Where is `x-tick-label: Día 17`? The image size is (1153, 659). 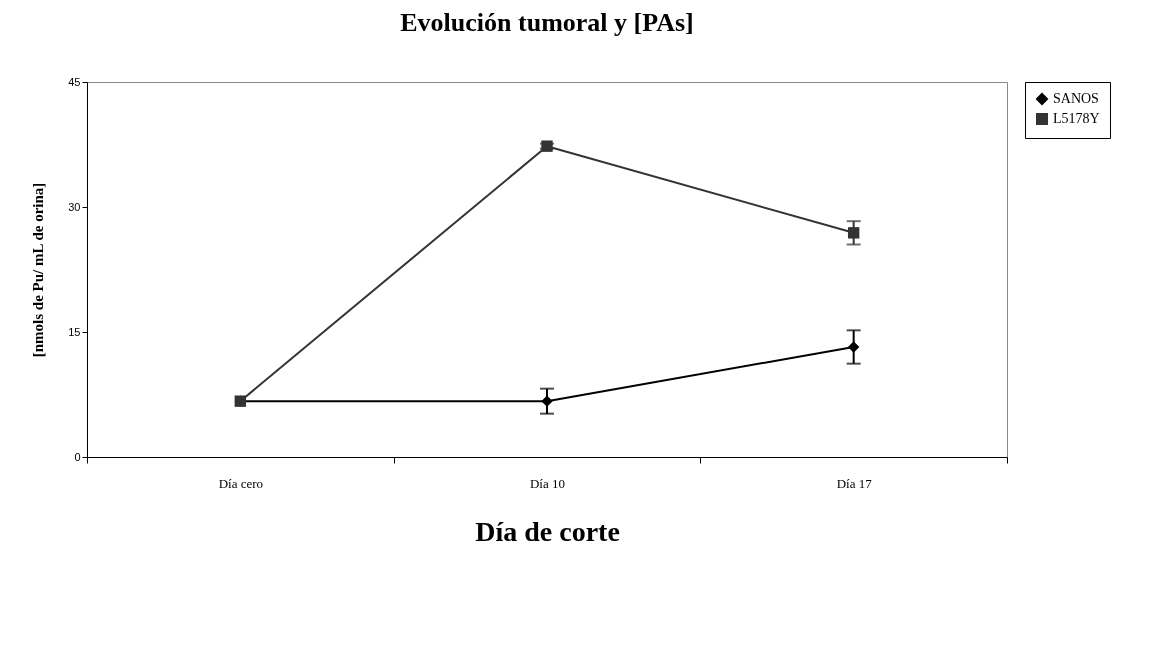
x-tick-label: Día 17 is located at coordinates (854, 483).